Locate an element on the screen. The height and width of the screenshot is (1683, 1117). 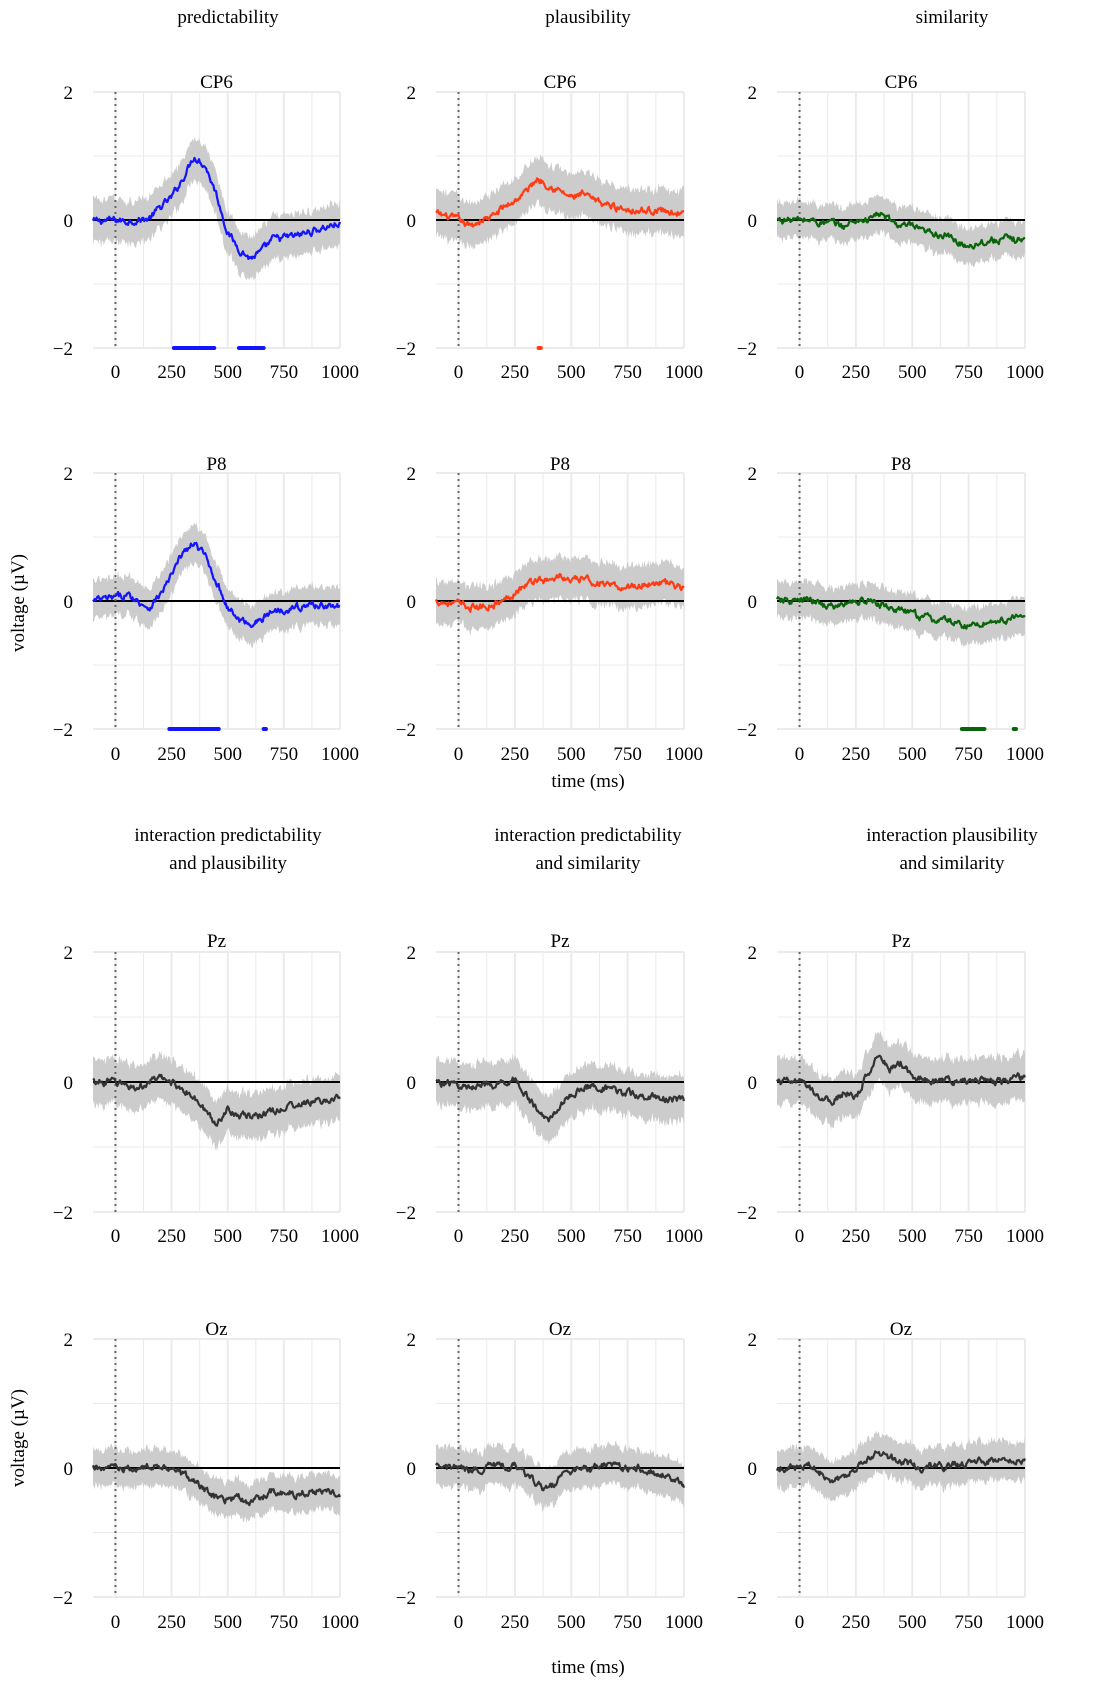
panel-title: Pz is located at coordinates (901, 941).